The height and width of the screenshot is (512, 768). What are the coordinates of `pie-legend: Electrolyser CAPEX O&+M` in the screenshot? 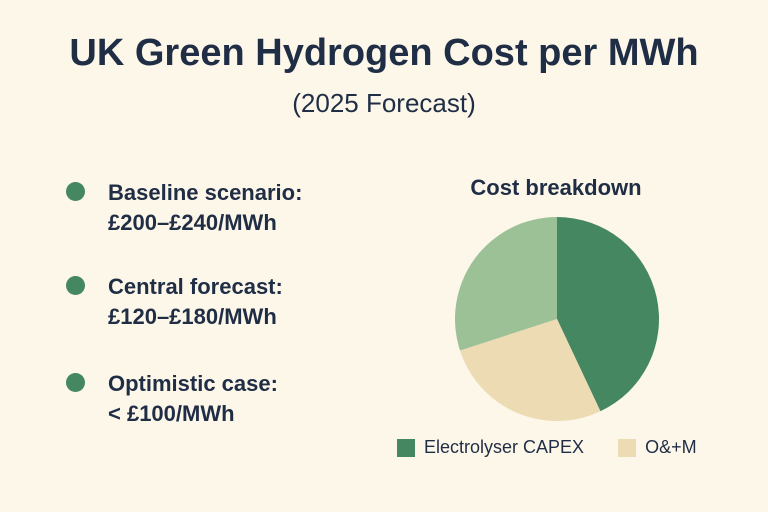 It's located at (564, 447).